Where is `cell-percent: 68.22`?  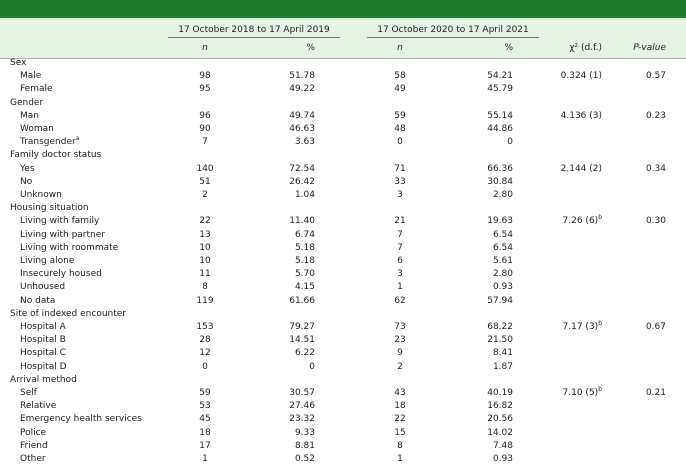
cell-percent: 68.22 is located at coordinates (500, 327).